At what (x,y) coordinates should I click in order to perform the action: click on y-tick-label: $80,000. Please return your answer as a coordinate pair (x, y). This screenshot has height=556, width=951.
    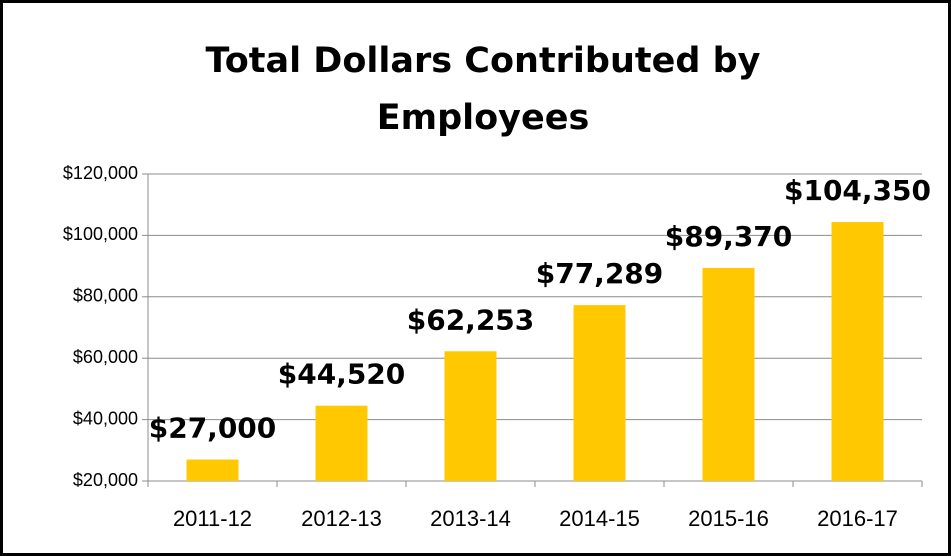
    Looking at the image, I should click on (105, 296).